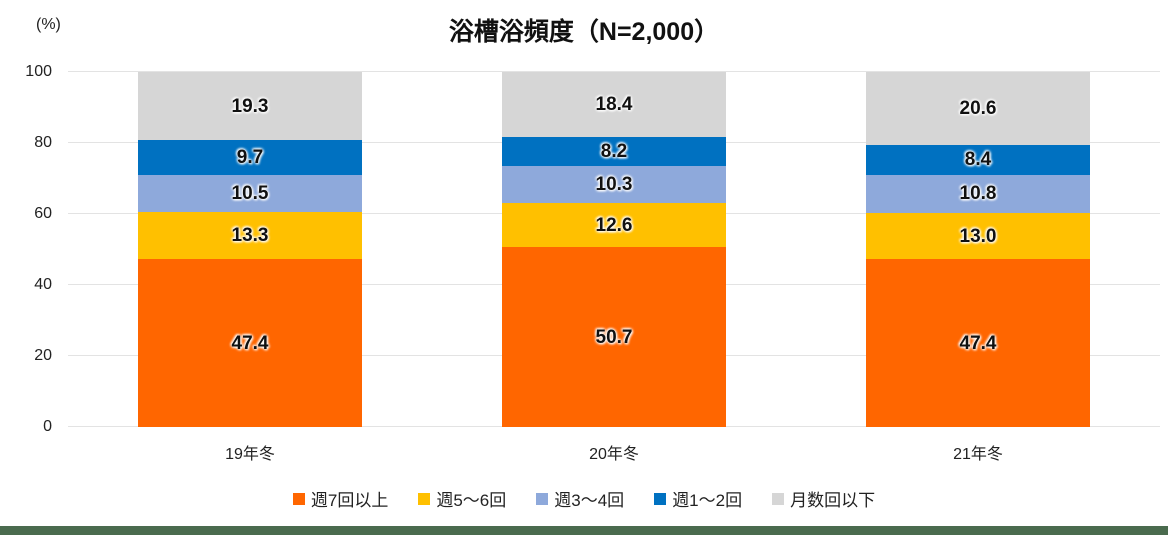 This screenshot has height=535, width=1168. What do you see at coordinates (584, 32) in the screenshot?
I see `chart-title: 浴槽浴頻度（N=2,000）` at bounding box center [584, 32].